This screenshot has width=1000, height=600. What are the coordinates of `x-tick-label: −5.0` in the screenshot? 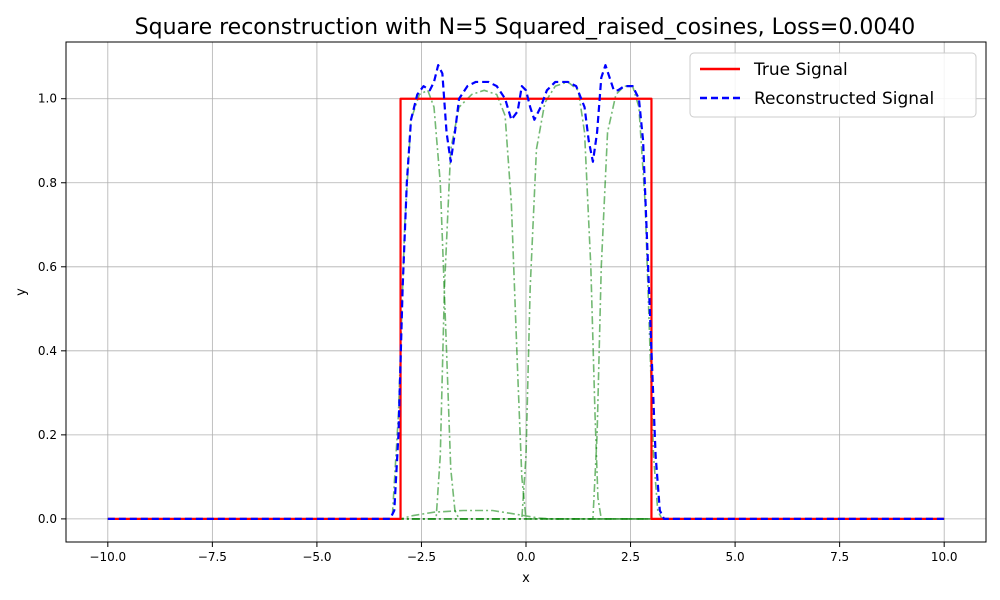 It's located at (316, 557).